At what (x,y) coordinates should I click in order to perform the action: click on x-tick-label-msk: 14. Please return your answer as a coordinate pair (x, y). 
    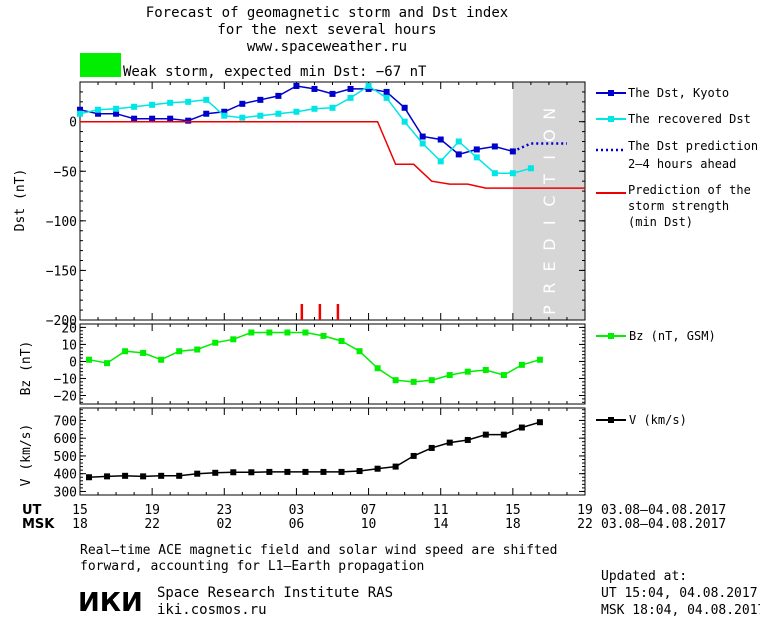
    Looking at the image, I should click on (441, 524).